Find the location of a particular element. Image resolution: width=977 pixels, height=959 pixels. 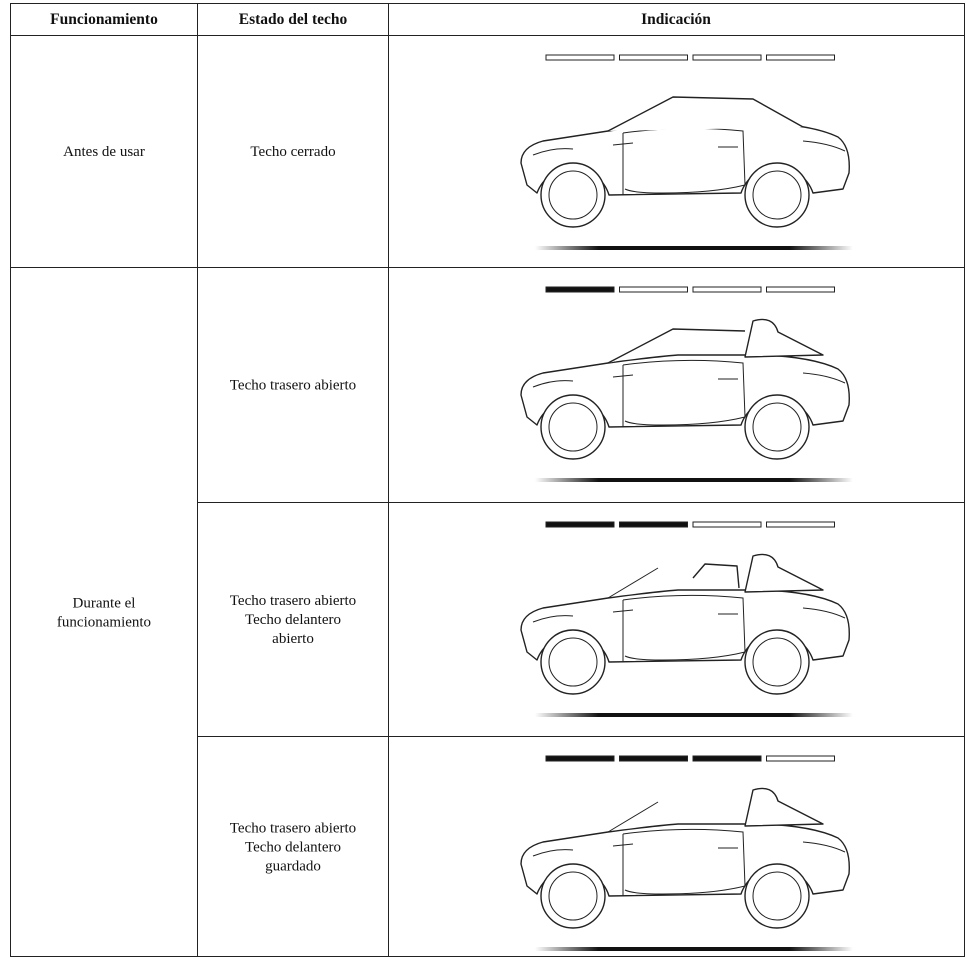

cell-text: abierto is located at coordinates (293, 639).